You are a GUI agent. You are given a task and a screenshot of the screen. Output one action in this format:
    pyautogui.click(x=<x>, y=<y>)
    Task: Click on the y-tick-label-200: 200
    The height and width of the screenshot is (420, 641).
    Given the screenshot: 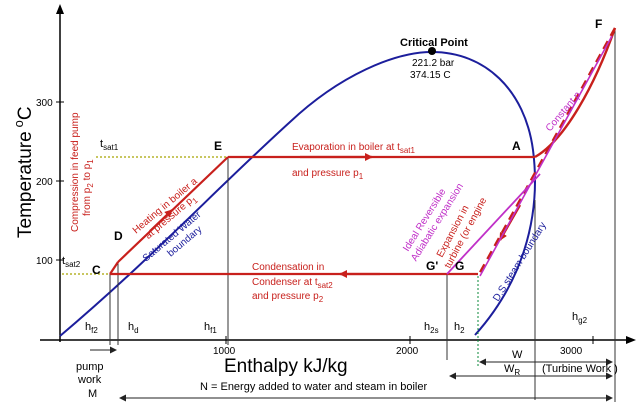 What is the action you would take?
    pyautogui.click(x=44, y=182)
    